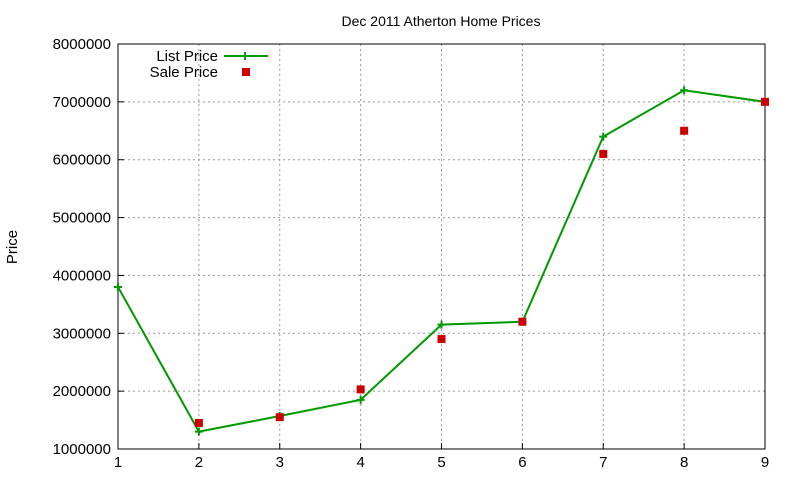 This screenshot has height=480, width=800. I want to click on x-tick-label: 2, so click(199, 462).